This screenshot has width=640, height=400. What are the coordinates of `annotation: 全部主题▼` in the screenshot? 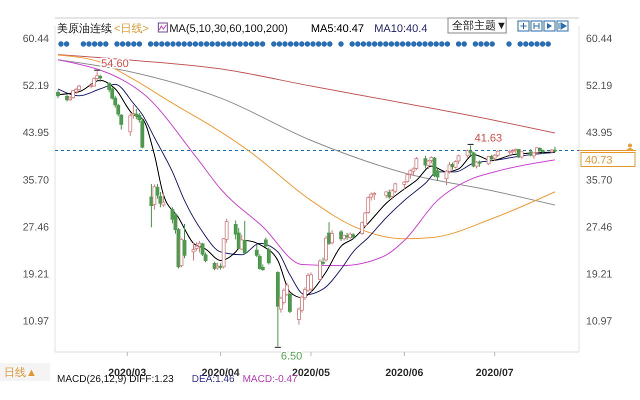 It's located at (479, 25).